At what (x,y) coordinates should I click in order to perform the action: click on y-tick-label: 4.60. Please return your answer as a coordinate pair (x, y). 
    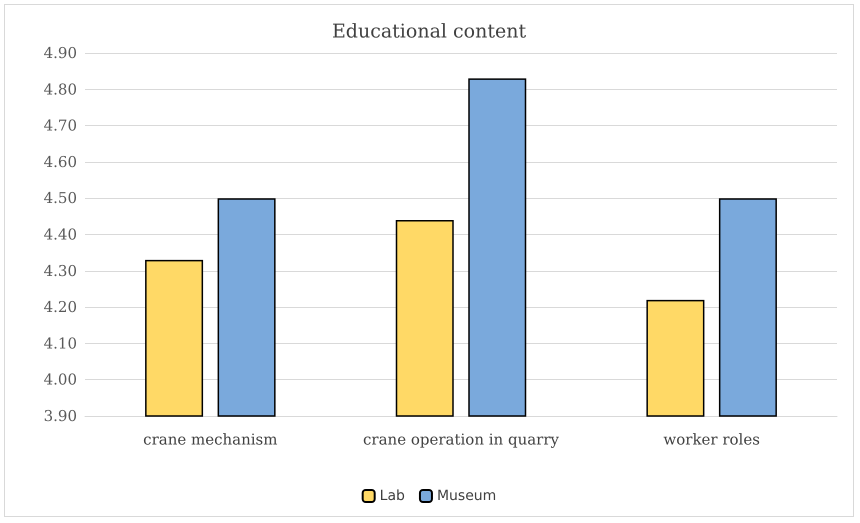
    Looking at the image, I should click on (60, 161).